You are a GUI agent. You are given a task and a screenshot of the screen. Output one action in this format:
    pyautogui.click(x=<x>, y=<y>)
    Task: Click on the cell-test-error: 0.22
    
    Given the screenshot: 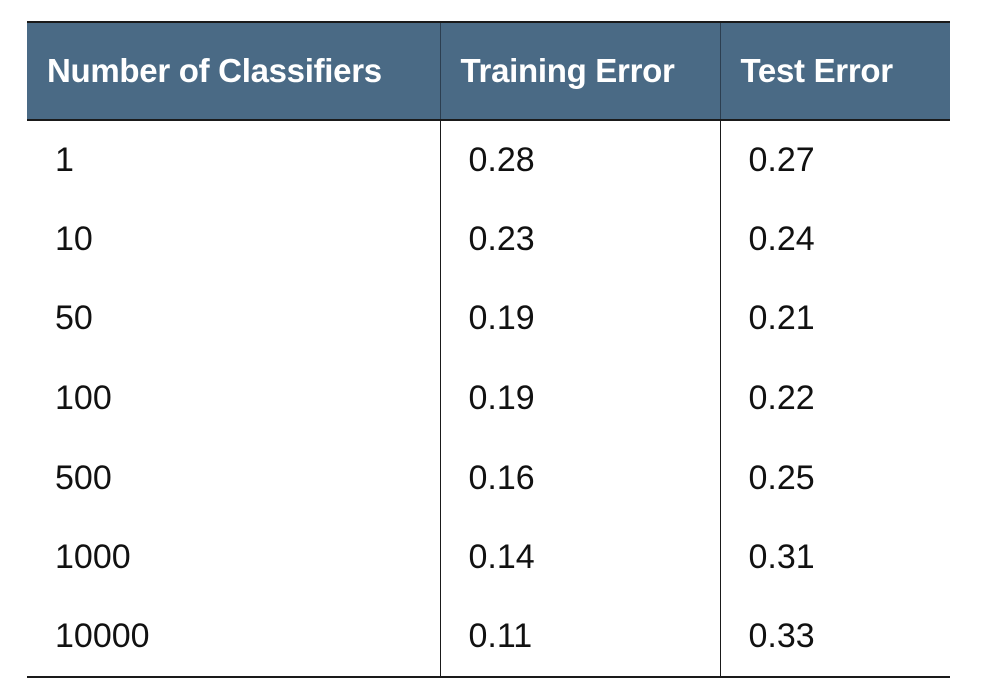 What is the action you would take?
    pyautogui.click(x=834, y=398)
    